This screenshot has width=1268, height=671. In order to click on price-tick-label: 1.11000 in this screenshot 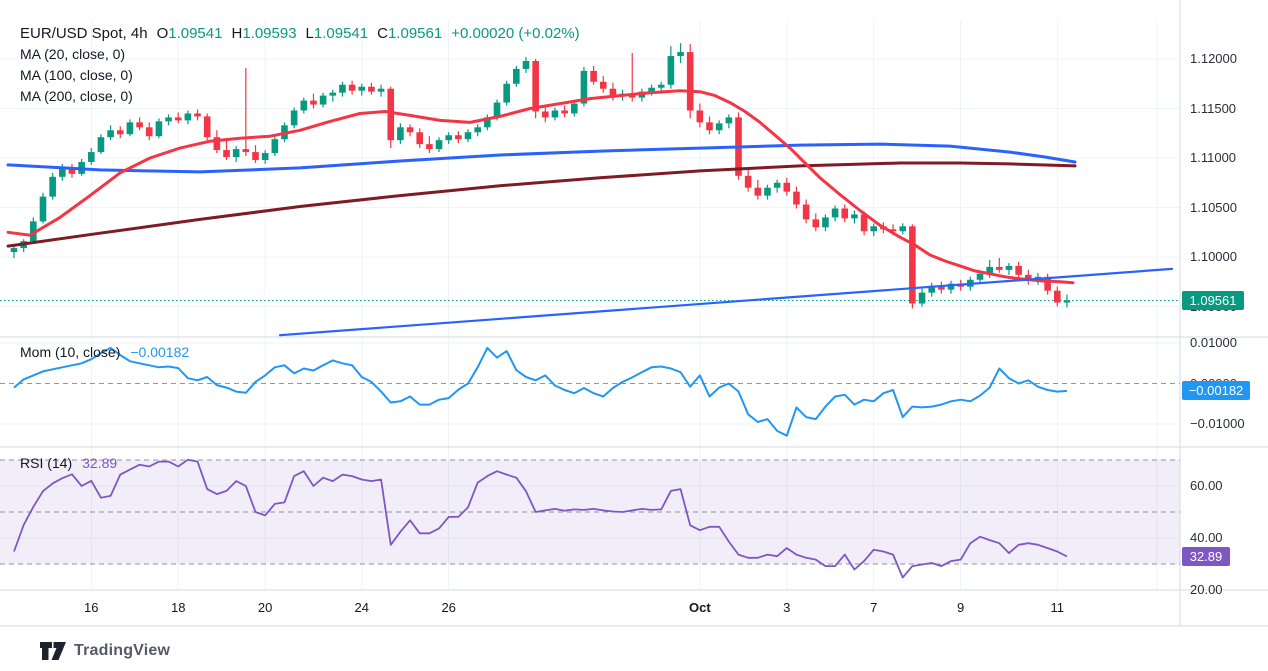, I will do `click(1213, 157)`.